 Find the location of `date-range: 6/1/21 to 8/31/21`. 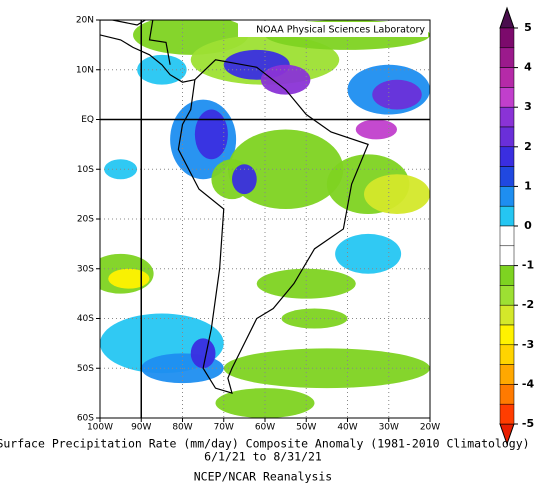

date-range: 6/1/21 to 8/31/21 is located at coordinates (263, 457).